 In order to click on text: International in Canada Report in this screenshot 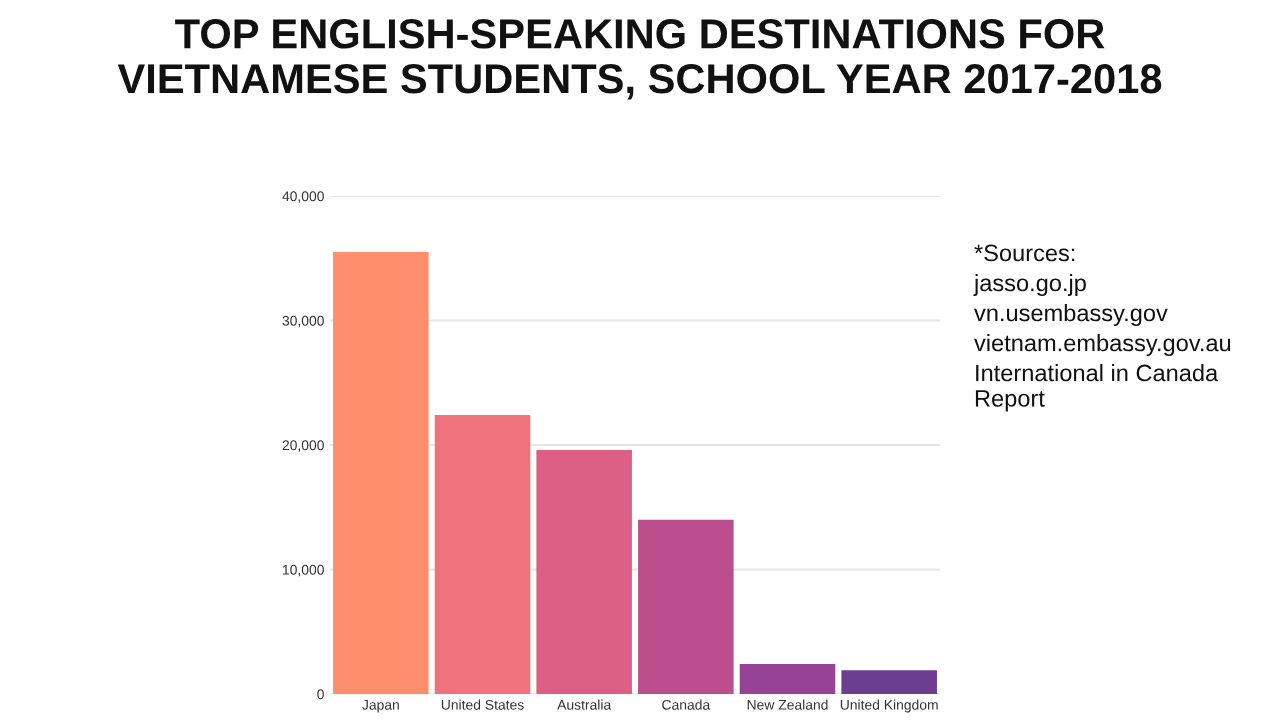, I will do `click(1097, 388)`.